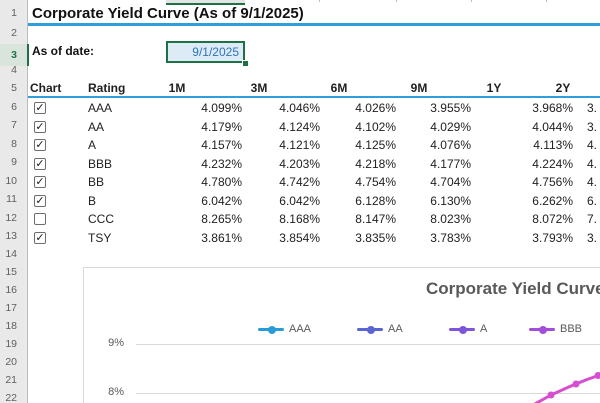  Describe the element at coordinates (293, 329) in the screenshot. I see `legend-item-aaa: AAA` at that location.